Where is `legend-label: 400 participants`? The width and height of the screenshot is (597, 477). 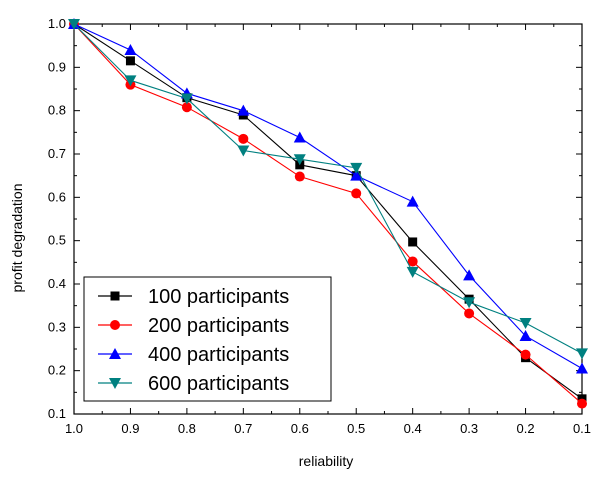 legend-label: 400 participants is located at coordinates (218, 355).